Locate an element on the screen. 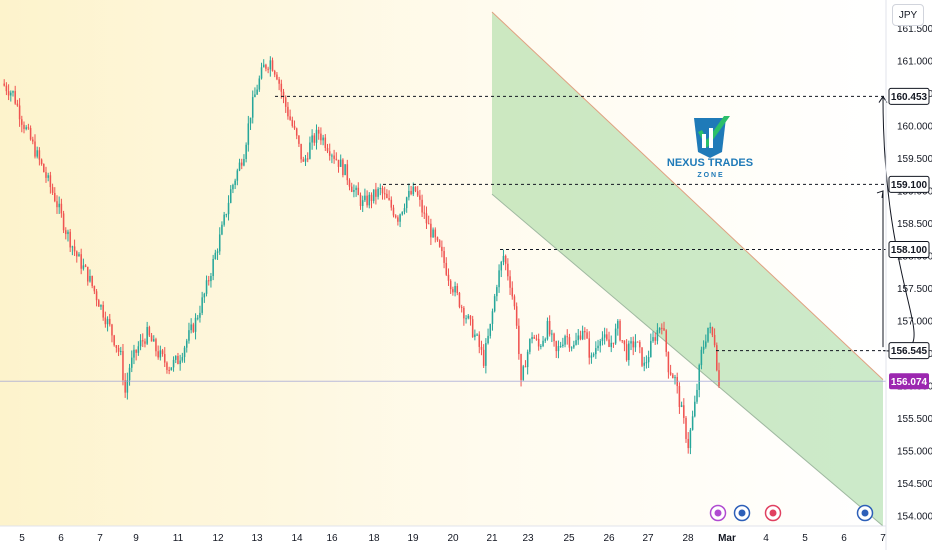 The width and height of the screenshot is (932, 550). current-price-tag is located at coordinates (909, 381).